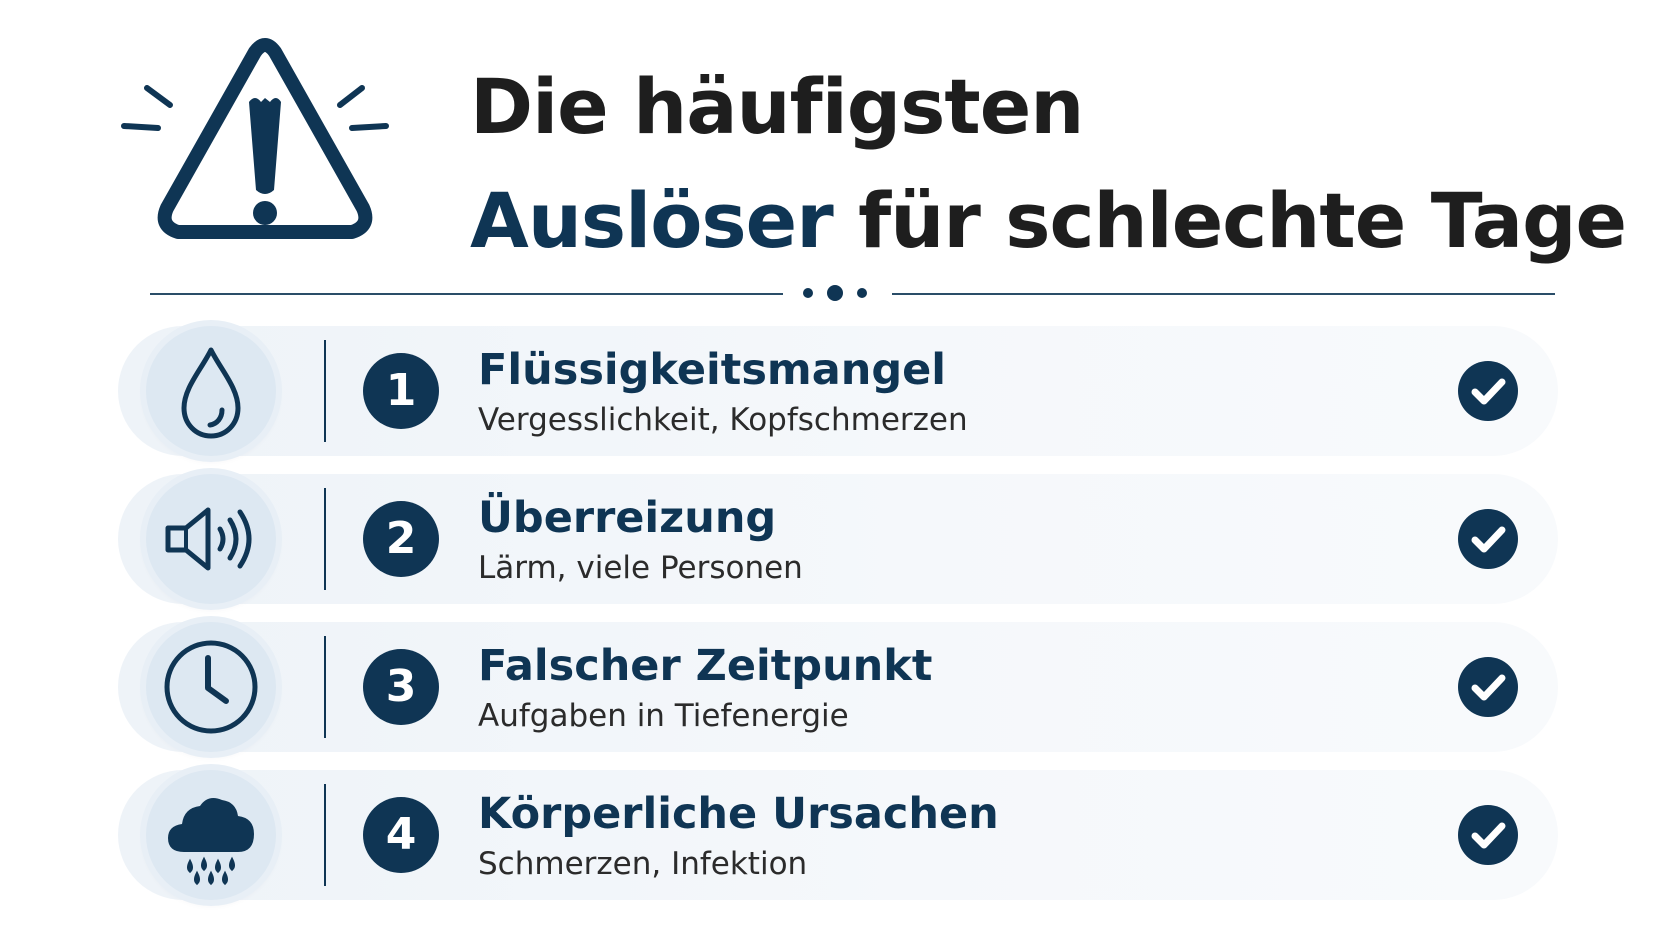  What do you see at coordinates (401, 539) in the screenshot?
I see `item-number: 2` at bounding box center [401, 539].